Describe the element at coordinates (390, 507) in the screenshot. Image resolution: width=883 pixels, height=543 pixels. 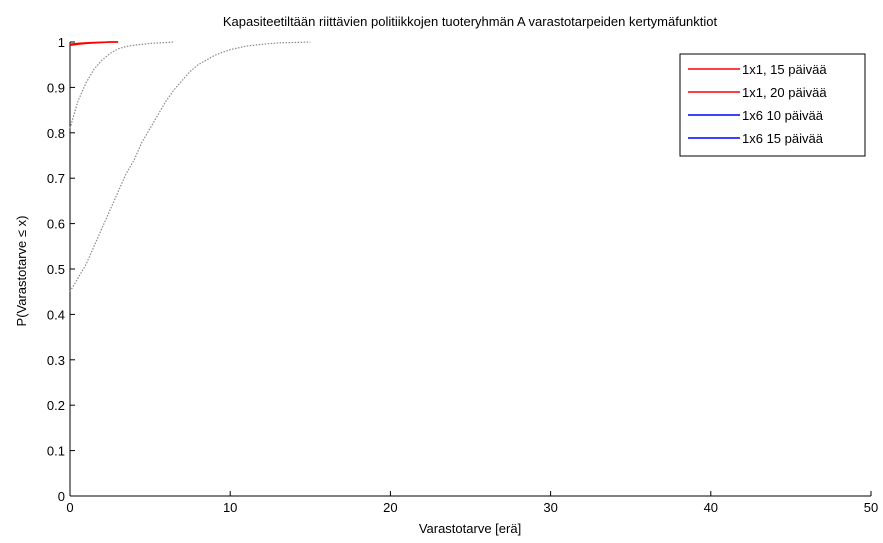
I see `x-tick-label: 20` at that location.